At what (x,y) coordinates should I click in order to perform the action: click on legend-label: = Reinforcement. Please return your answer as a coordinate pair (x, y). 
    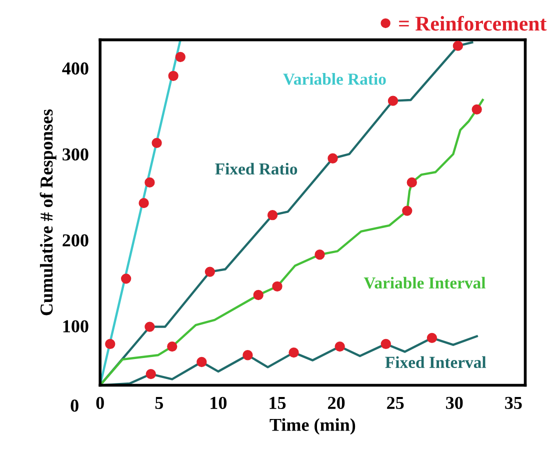
    Looking at the image, I should click on (473, 23).